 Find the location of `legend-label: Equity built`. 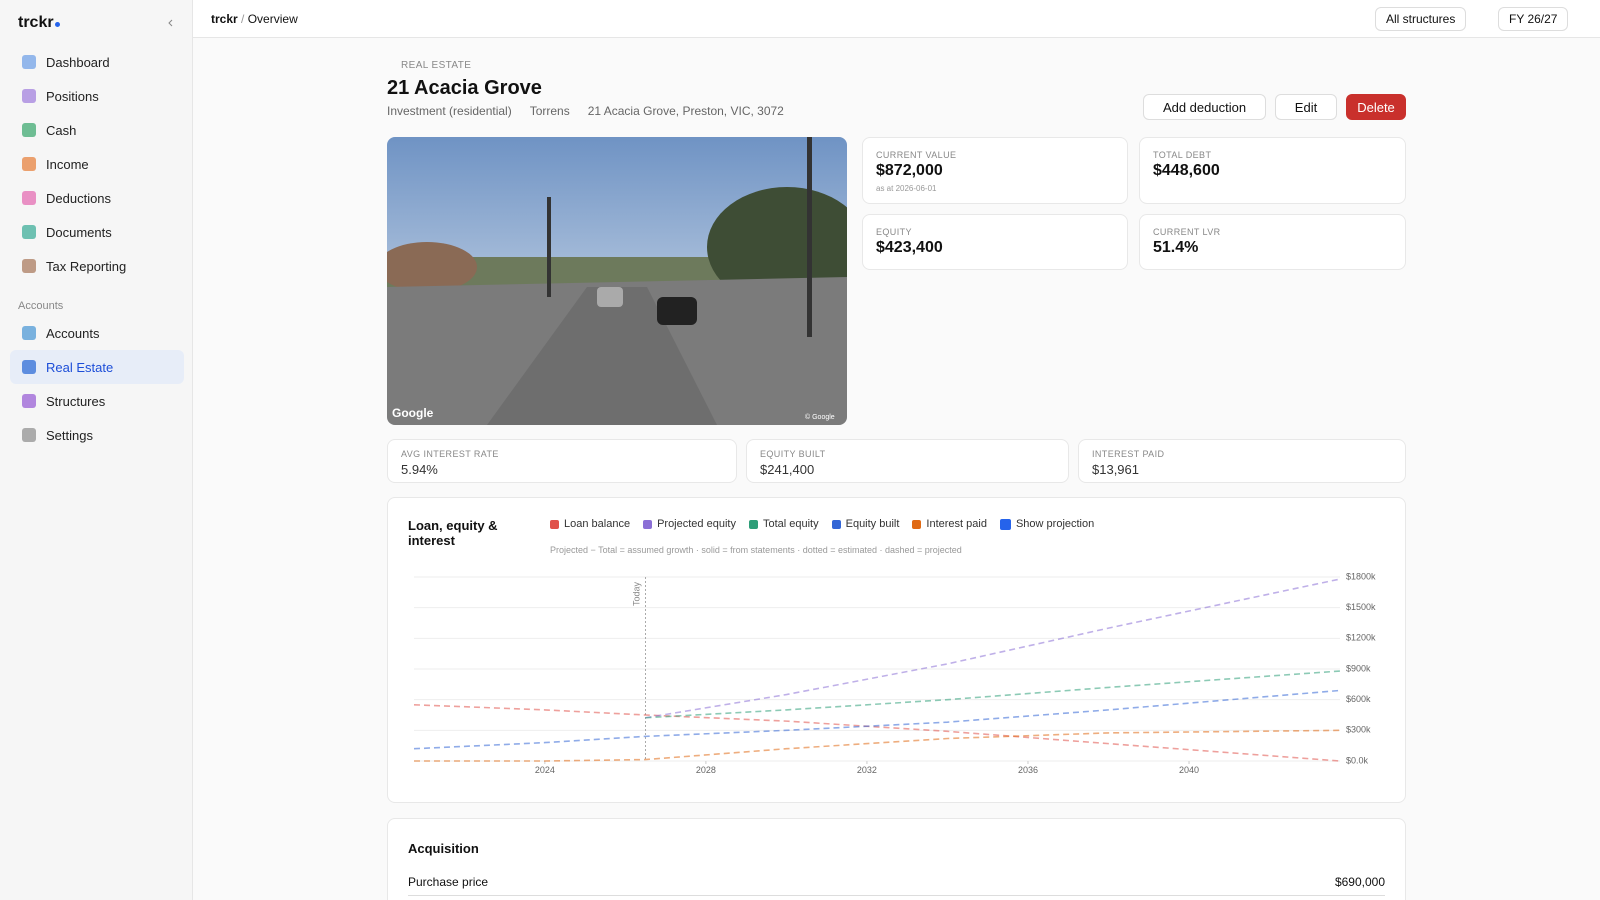

legend-label: Equity built is located at coordinates (872, 524).